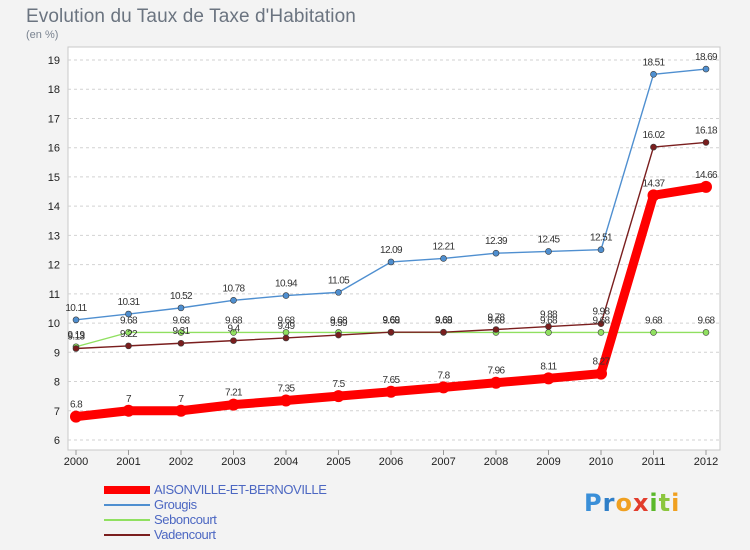 The height and width of the screenshot is (550, 750). What do you see at coordinates (129, 399) in the screenshot?
I see `data-label-0-1: 7` at bounding box center [129, 399].